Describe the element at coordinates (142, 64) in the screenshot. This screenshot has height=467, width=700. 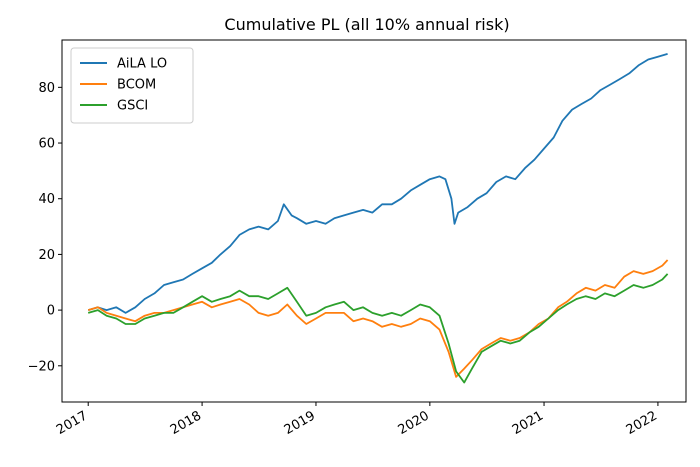
I see `legend-label: AiLA LO` at that location.